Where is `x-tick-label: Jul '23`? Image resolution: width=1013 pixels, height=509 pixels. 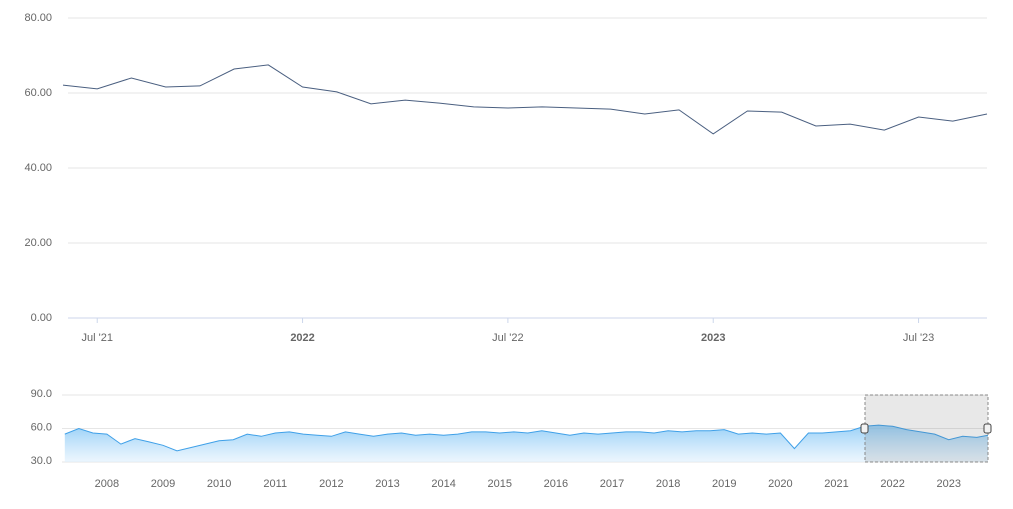 x-tick-label: Jul '23 is located at coordinates (918, 338).